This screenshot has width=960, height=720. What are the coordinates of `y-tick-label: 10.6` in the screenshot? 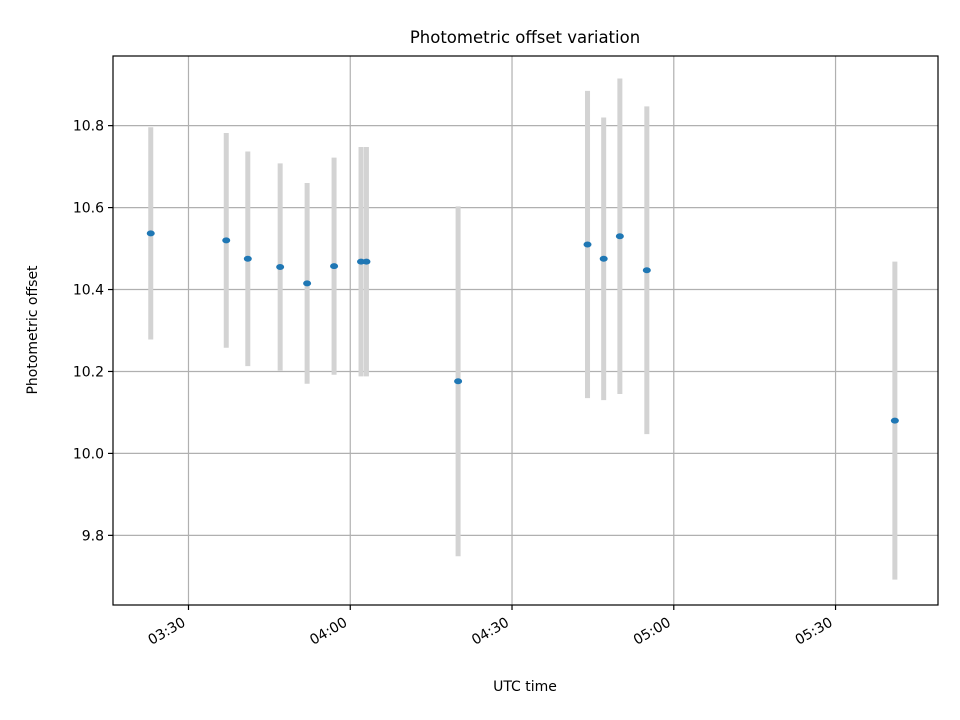 It's located at (88, 209).